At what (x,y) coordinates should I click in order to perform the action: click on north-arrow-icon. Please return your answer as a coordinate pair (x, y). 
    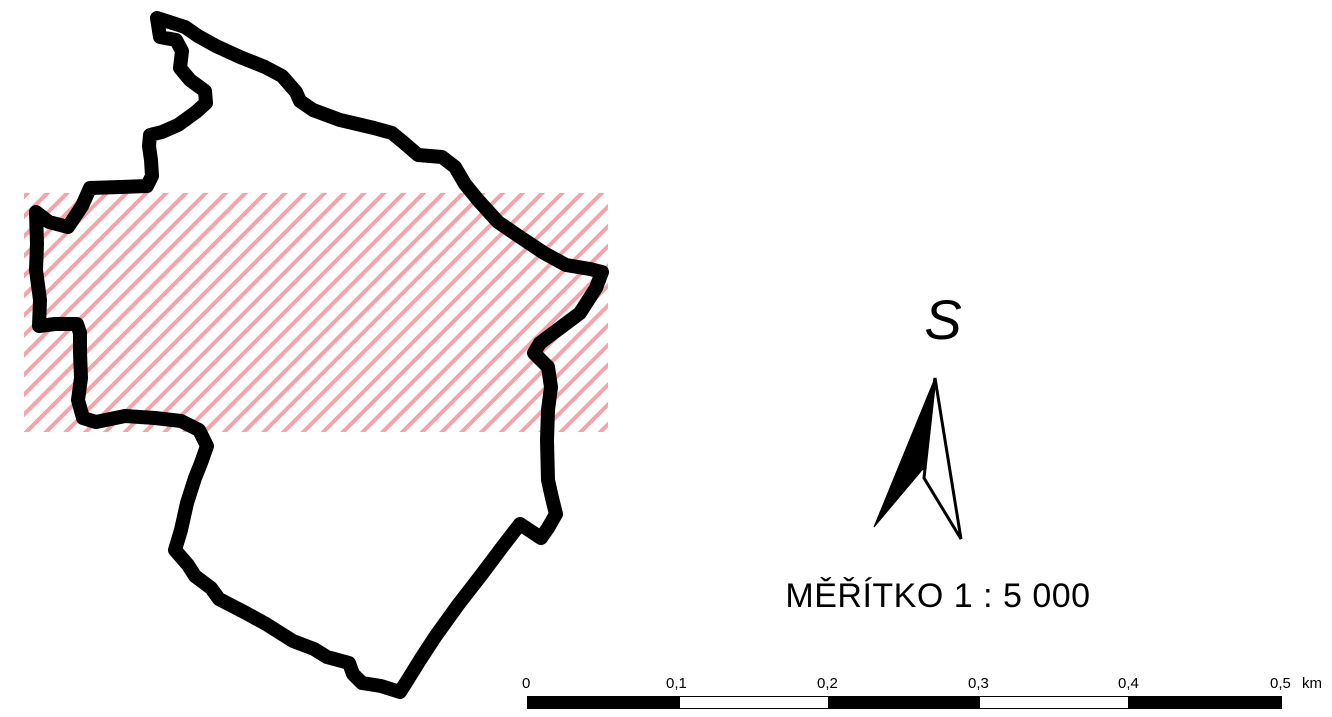
    Looking at the image, I should click on (918, 458).